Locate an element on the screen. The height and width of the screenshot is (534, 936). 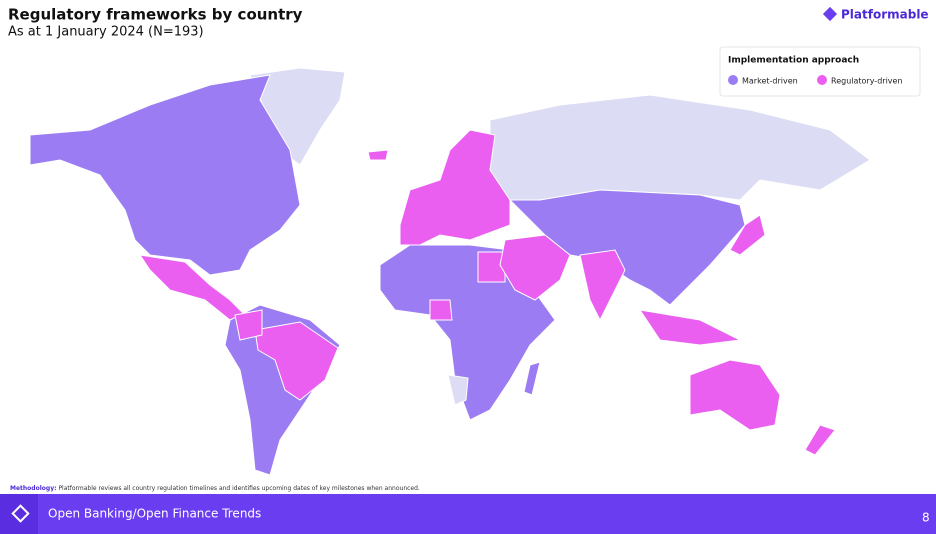
africa is located at coordinates (467, 332).